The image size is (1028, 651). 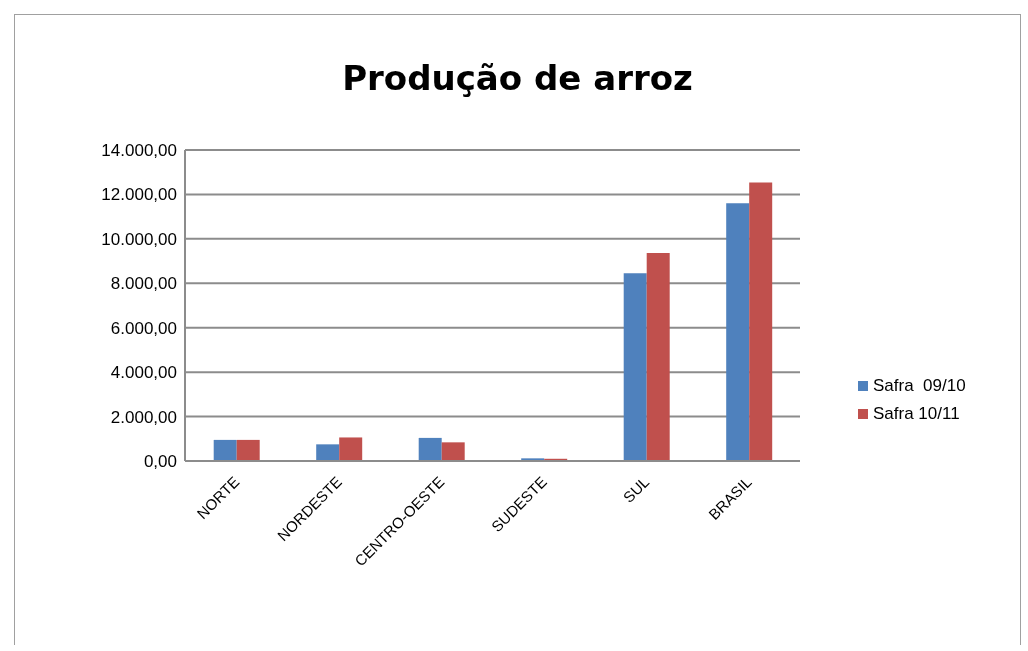 What do you see at coordinates (143, 284) in the screenshot?
I see `y-tick-label: 8.000,00` at bounding box center [143, 284].